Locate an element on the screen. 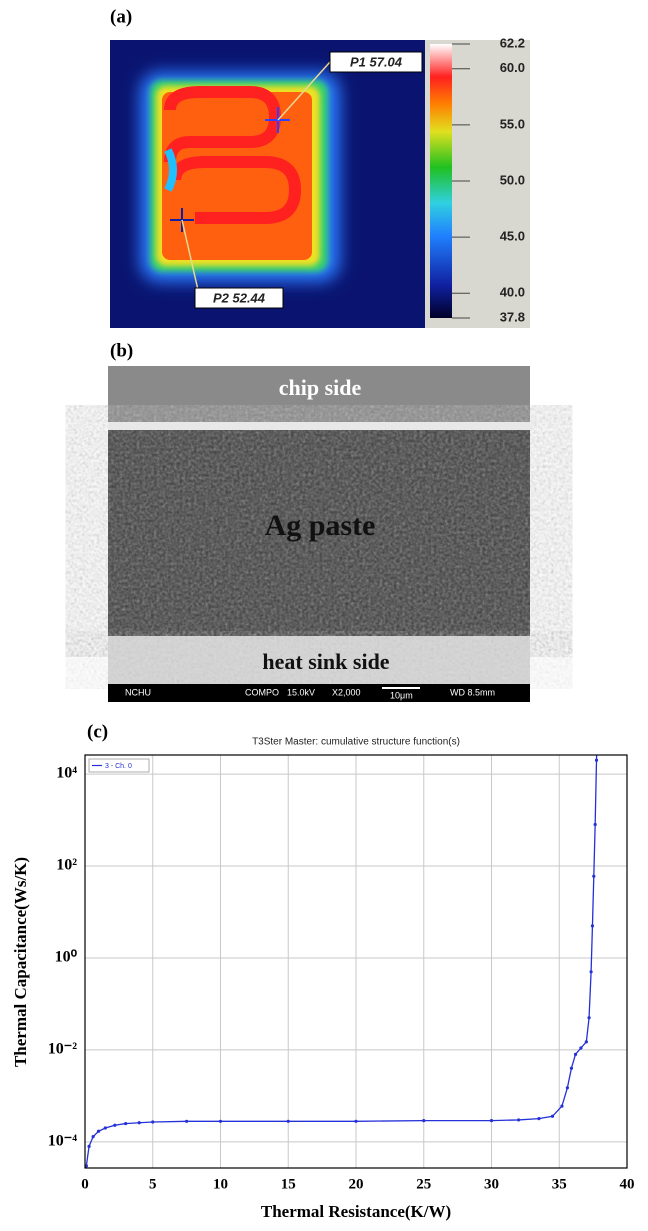  panel-label: (a) is located at coordinates (121, 16).